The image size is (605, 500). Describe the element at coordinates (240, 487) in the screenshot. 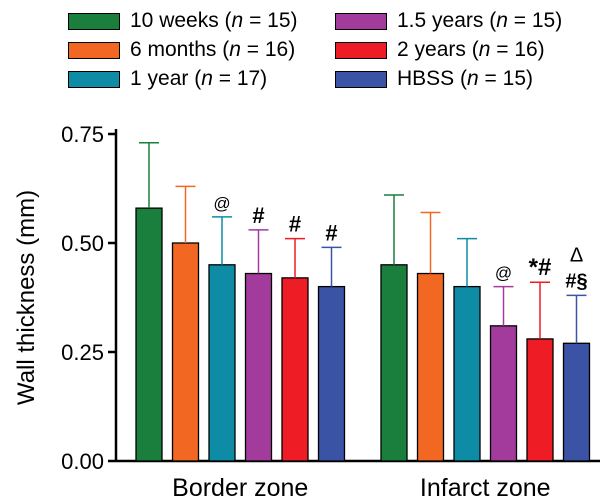

I see `x-category-label: Border zone` at that location.